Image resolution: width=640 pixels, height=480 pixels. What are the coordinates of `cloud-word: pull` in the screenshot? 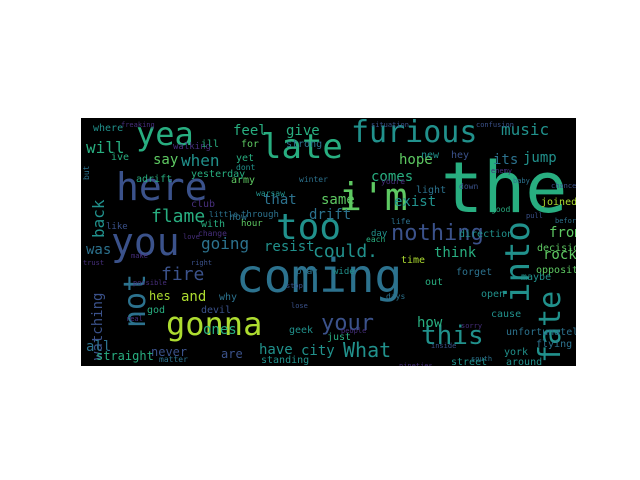 It's located at (534, 216).